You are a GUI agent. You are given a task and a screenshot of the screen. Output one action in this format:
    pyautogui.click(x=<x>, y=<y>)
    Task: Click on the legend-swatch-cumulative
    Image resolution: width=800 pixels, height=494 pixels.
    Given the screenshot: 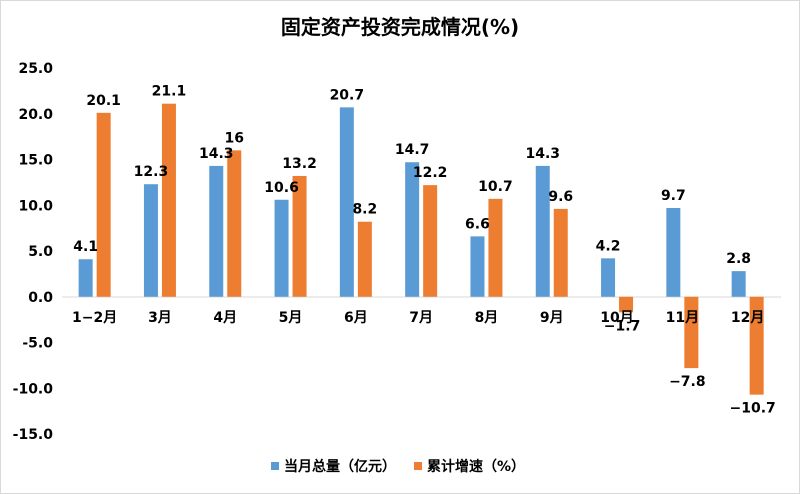 What is the action you would take?
    pyautogui.click(x=418, y=466)
    